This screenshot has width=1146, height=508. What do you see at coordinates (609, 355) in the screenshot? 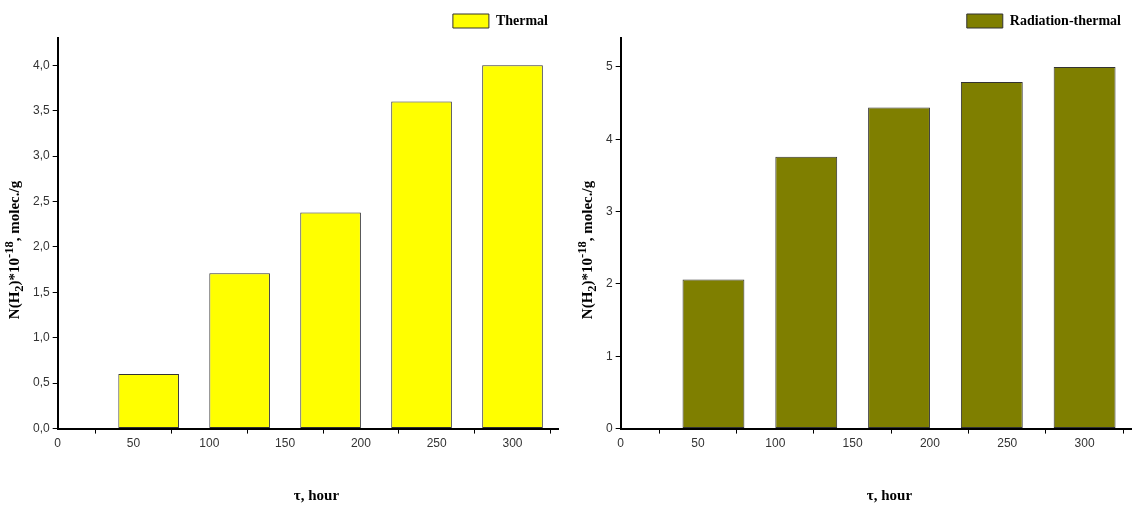
I see `y-tick-label: 1` at bounding box center [609, 355].